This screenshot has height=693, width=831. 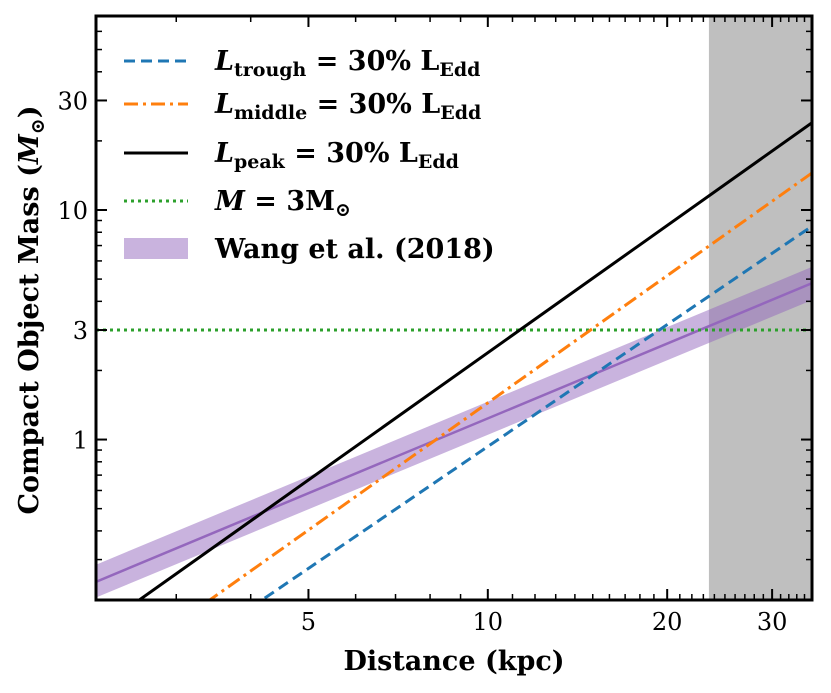 What do you see at coordinates (336, 155) in the screenshot?
I see `legend-label-peak: Lpeak = 30% LEdd` at bounding box center [336, 155].